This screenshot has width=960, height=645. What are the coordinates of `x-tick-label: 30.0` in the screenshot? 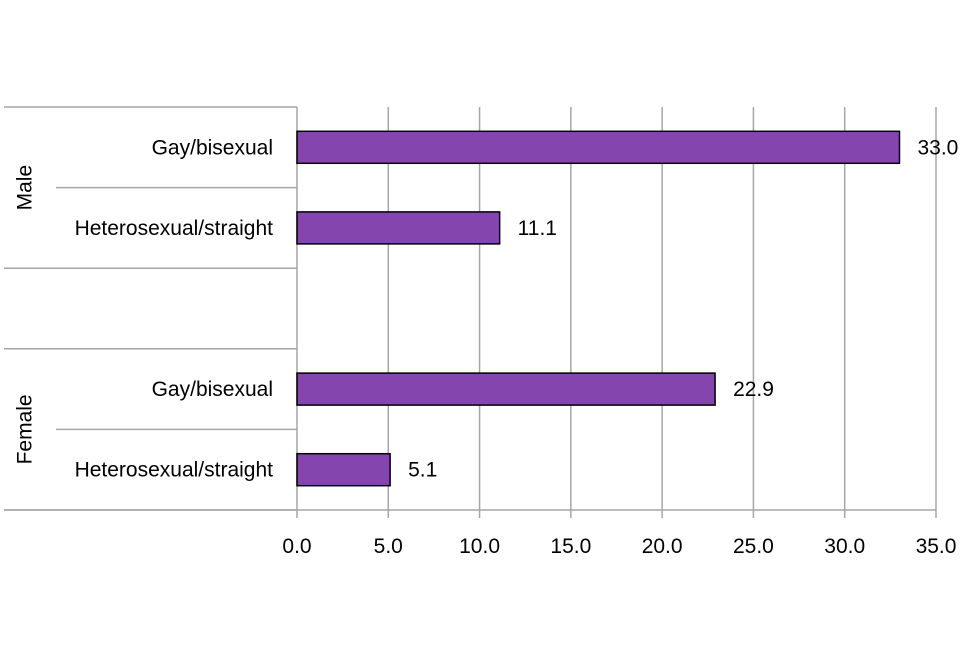 It's located at (844, 546).